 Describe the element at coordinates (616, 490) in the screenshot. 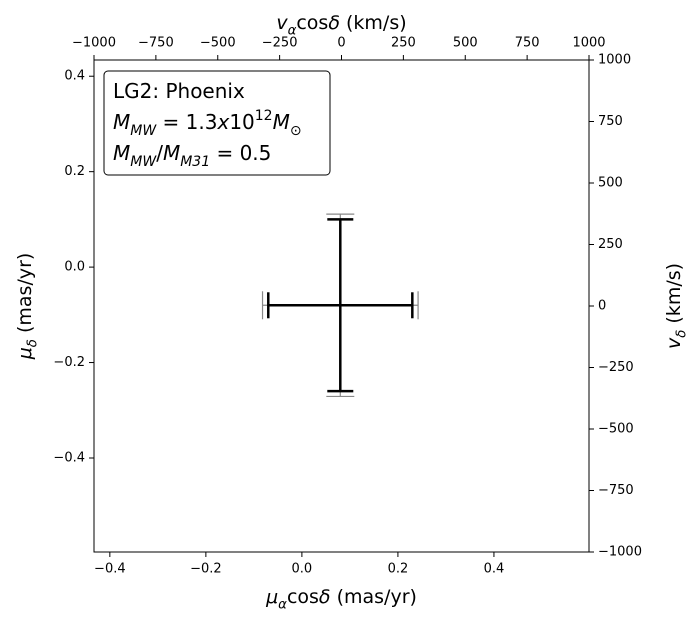

I see `y2-tick-label: −750` at that location.